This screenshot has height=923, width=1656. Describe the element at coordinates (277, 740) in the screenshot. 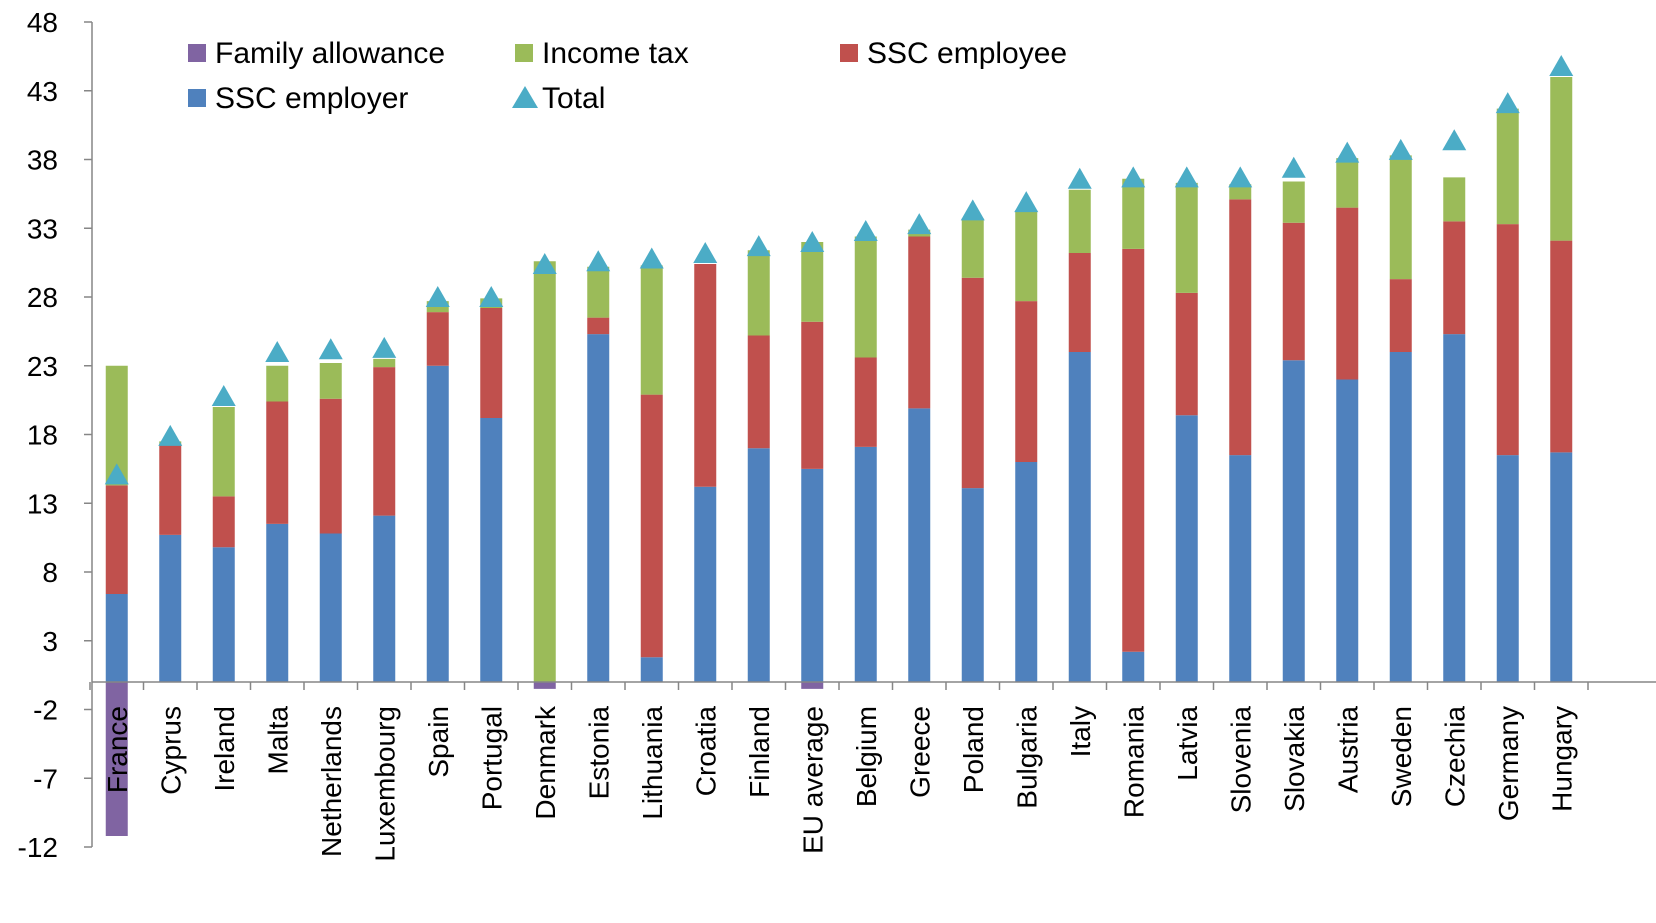

I see `x-category-label: Malta` at that location.